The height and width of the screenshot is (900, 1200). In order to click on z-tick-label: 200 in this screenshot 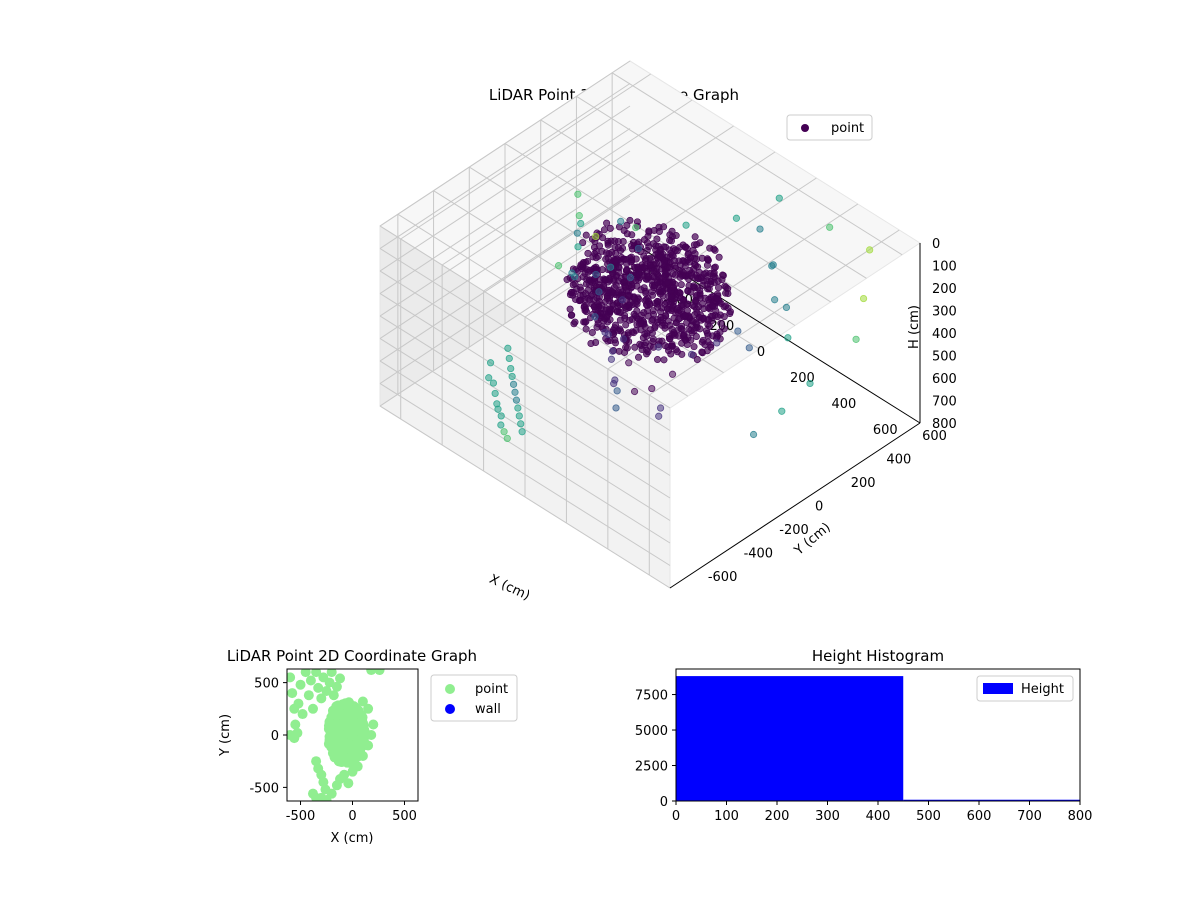, I will do `click(944, 289)`.